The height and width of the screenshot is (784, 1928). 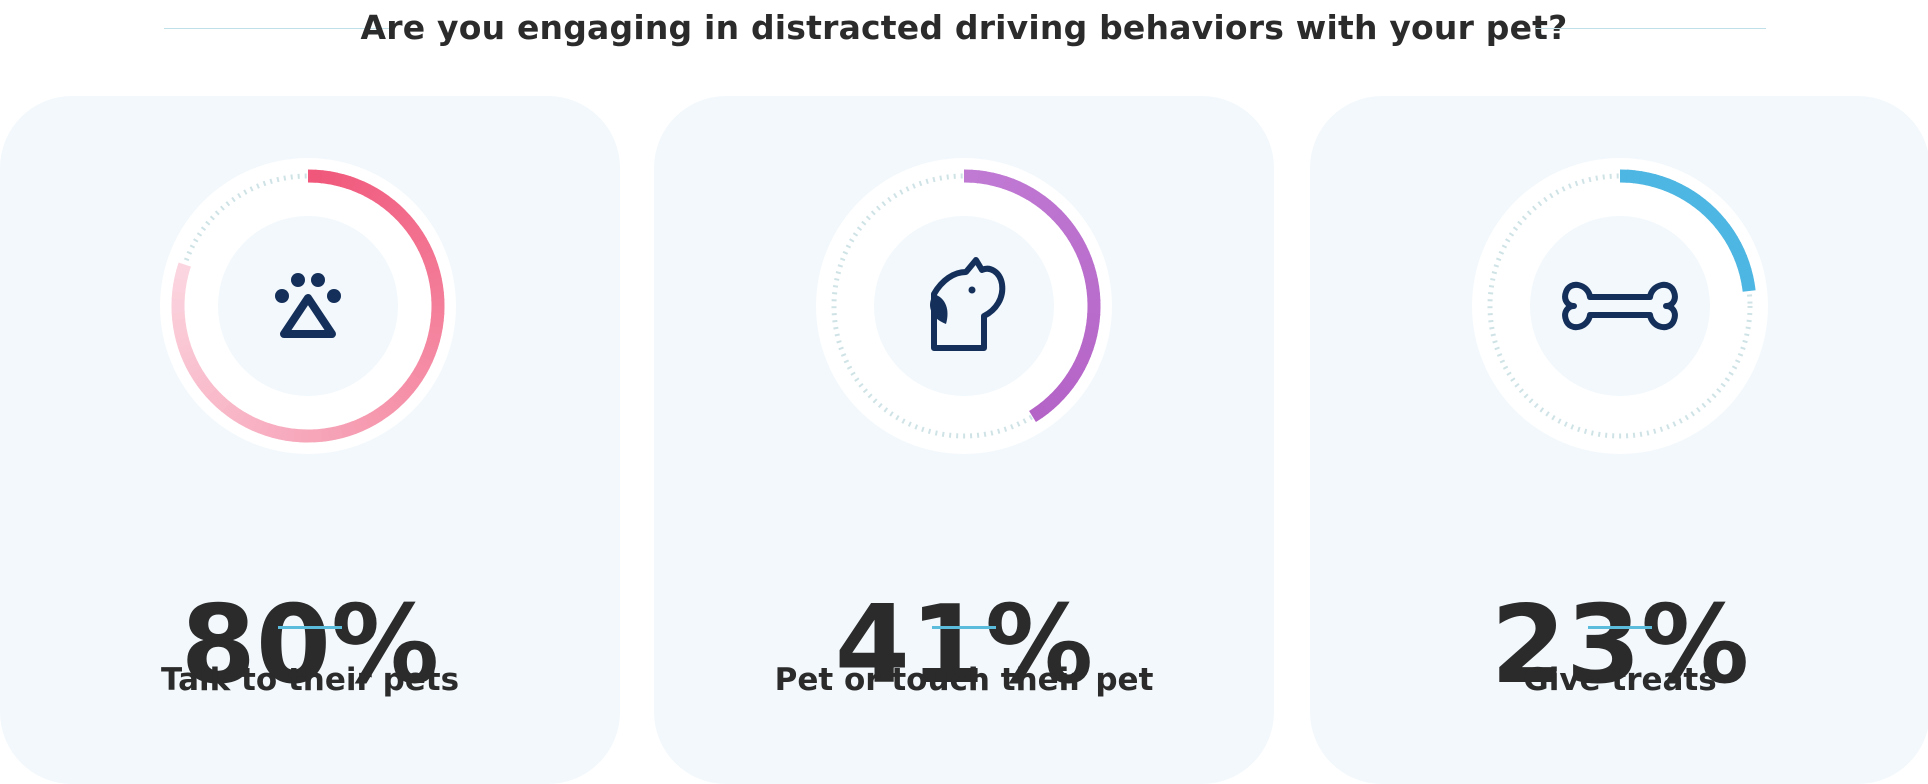 I want to click on stat-label: Give treats, so click(x=1620, y=680).